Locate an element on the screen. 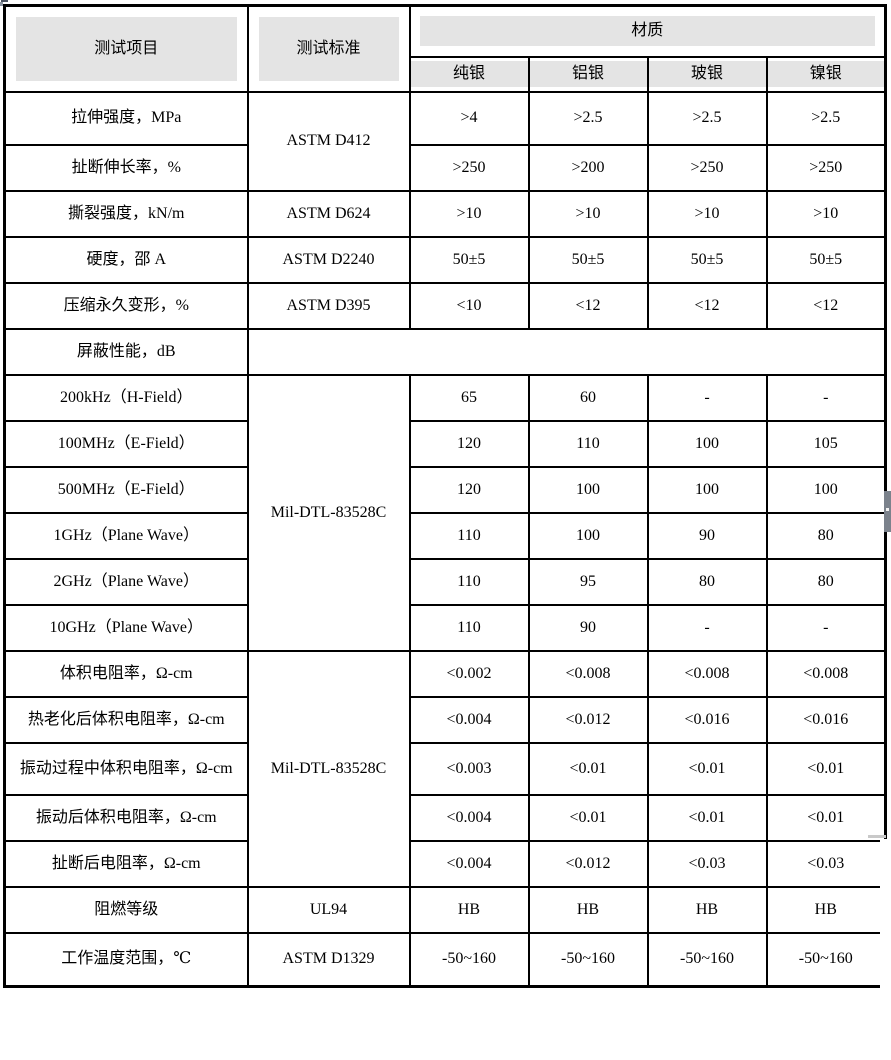  standard-cell: UL94 is located at coordinates (328, 909).